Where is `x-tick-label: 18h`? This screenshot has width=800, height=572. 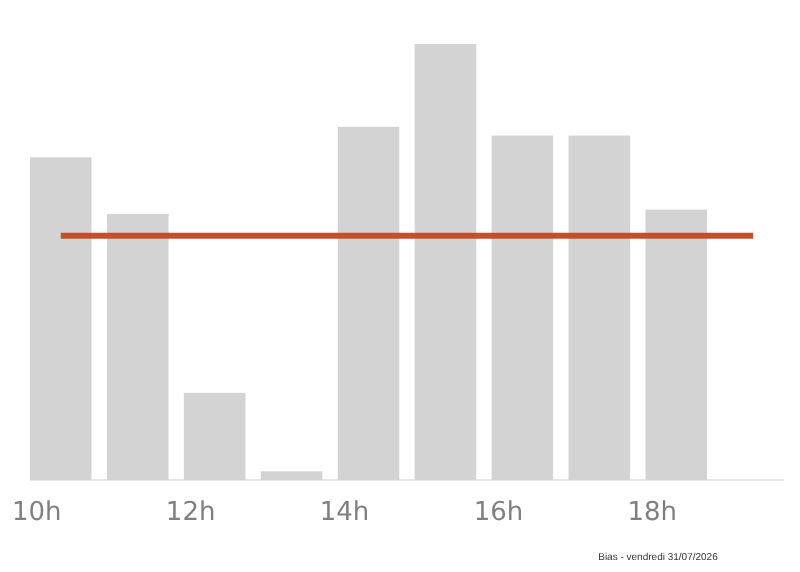
x-tick-label: 18h is located at coordinates (652, 513).